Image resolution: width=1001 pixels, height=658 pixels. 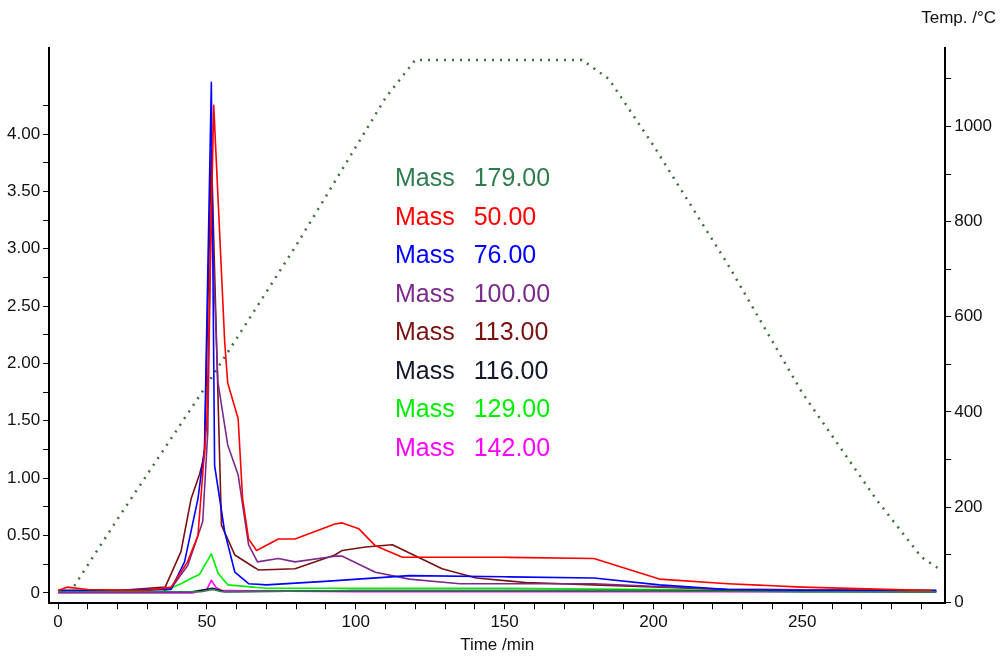 What do you see at coordinates (23, 191) in the screenshot?
I see `y-tick-label: 3.50` at bounding box center [23, 191].